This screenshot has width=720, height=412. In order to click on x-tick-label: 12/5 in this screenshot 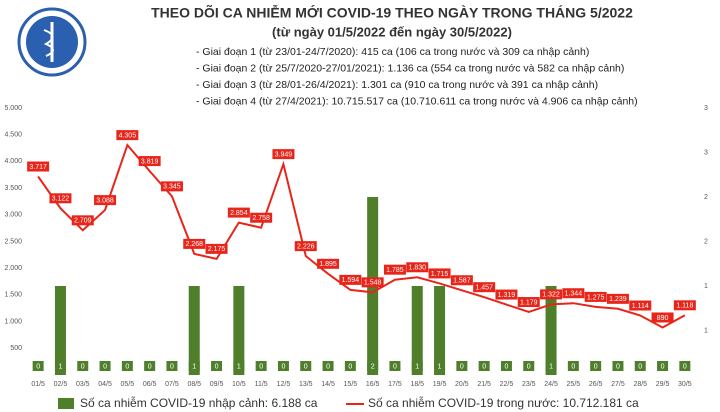, I will do `click(284, 384)`.